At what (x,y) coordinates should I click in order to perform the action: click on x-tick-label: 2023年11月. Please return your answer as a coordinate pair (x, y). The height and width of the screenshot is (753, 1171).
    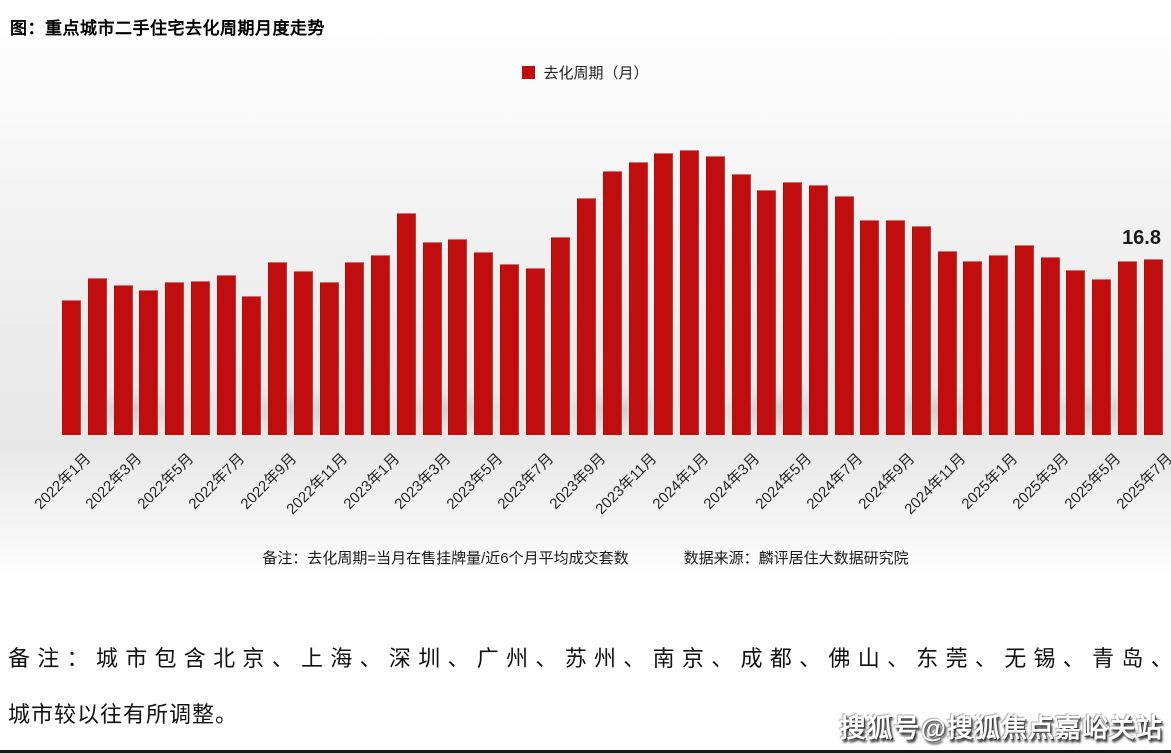
    Looking at the image, I should click on (626, 484).